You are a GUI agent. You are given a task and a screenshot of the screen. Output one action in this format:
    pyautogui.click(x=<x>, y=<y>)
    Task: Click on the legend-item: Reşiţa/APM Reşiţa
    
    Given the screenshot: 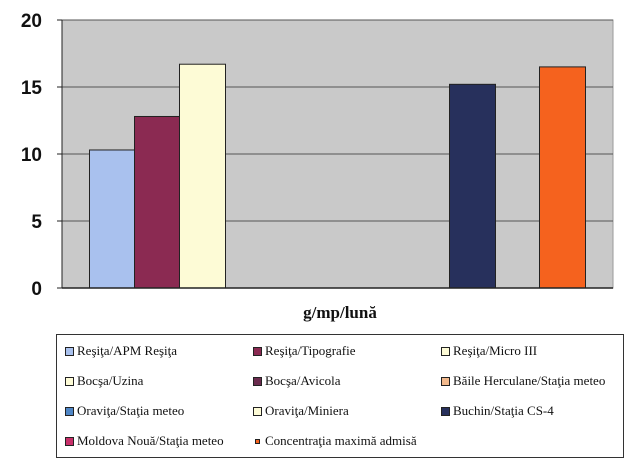 What is the action you would take?
    pyautogui.click(x=121, y=351)
    